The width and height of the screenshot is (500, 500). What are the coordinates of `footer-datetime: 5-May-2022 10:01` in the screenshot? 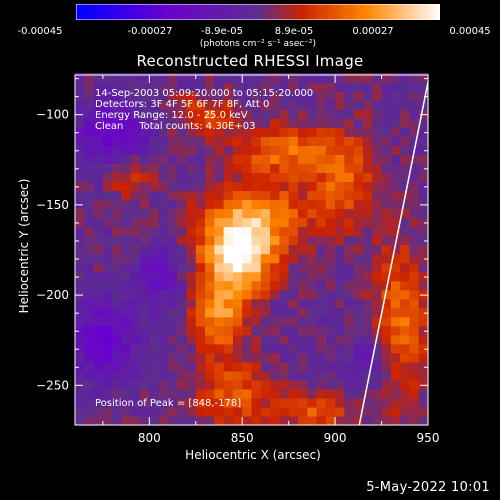 It's located at (428, 487).